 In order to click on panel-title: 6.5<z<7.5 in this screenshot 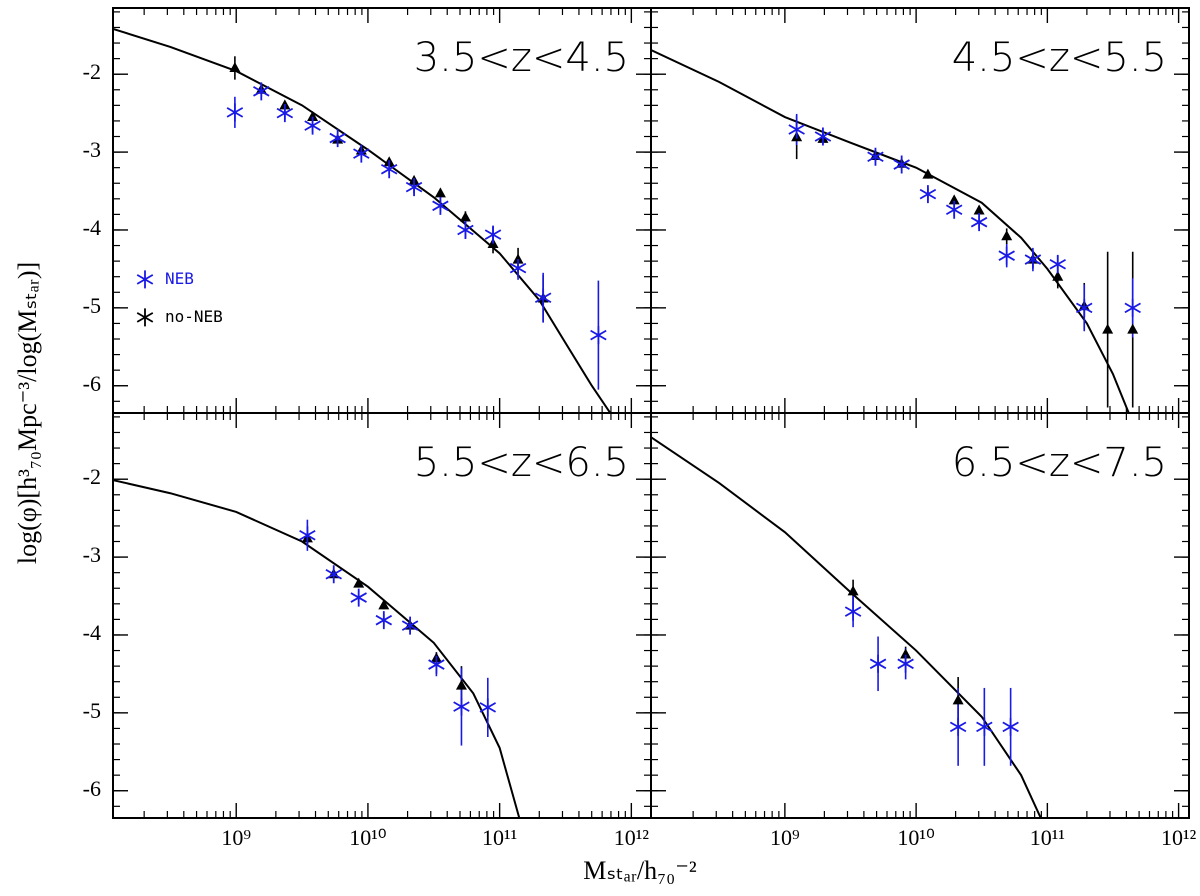, I will do `click(1059, 463)`.